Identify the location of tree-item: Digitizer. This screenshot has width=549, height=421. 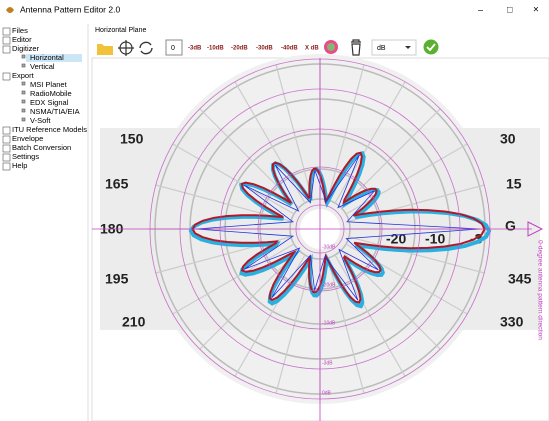
(26, 48).